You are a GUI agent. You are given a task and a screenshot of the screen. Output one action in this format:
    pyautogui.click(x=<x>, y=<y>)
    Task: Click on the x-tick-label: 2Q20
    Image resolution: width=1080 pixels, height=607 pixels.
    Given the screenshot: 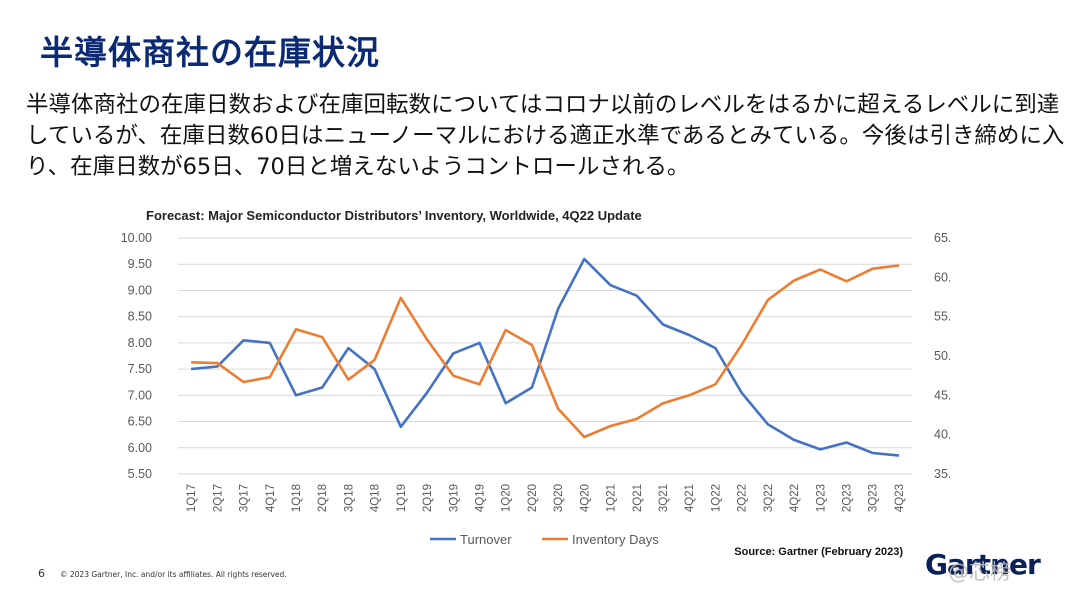 What is the action you would take?
    pyautogui.click(x=533, y=498)
    